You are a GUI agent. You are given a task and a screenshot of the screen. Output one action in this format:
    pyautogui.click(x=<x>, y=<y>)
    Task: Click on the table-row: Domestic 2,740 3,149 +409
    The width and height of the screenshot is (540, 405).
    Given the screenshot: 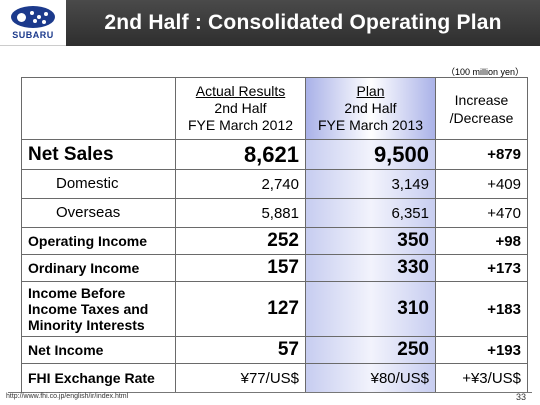 What is the action you would take?
    pyautogui.click(x=274, y=184)
    